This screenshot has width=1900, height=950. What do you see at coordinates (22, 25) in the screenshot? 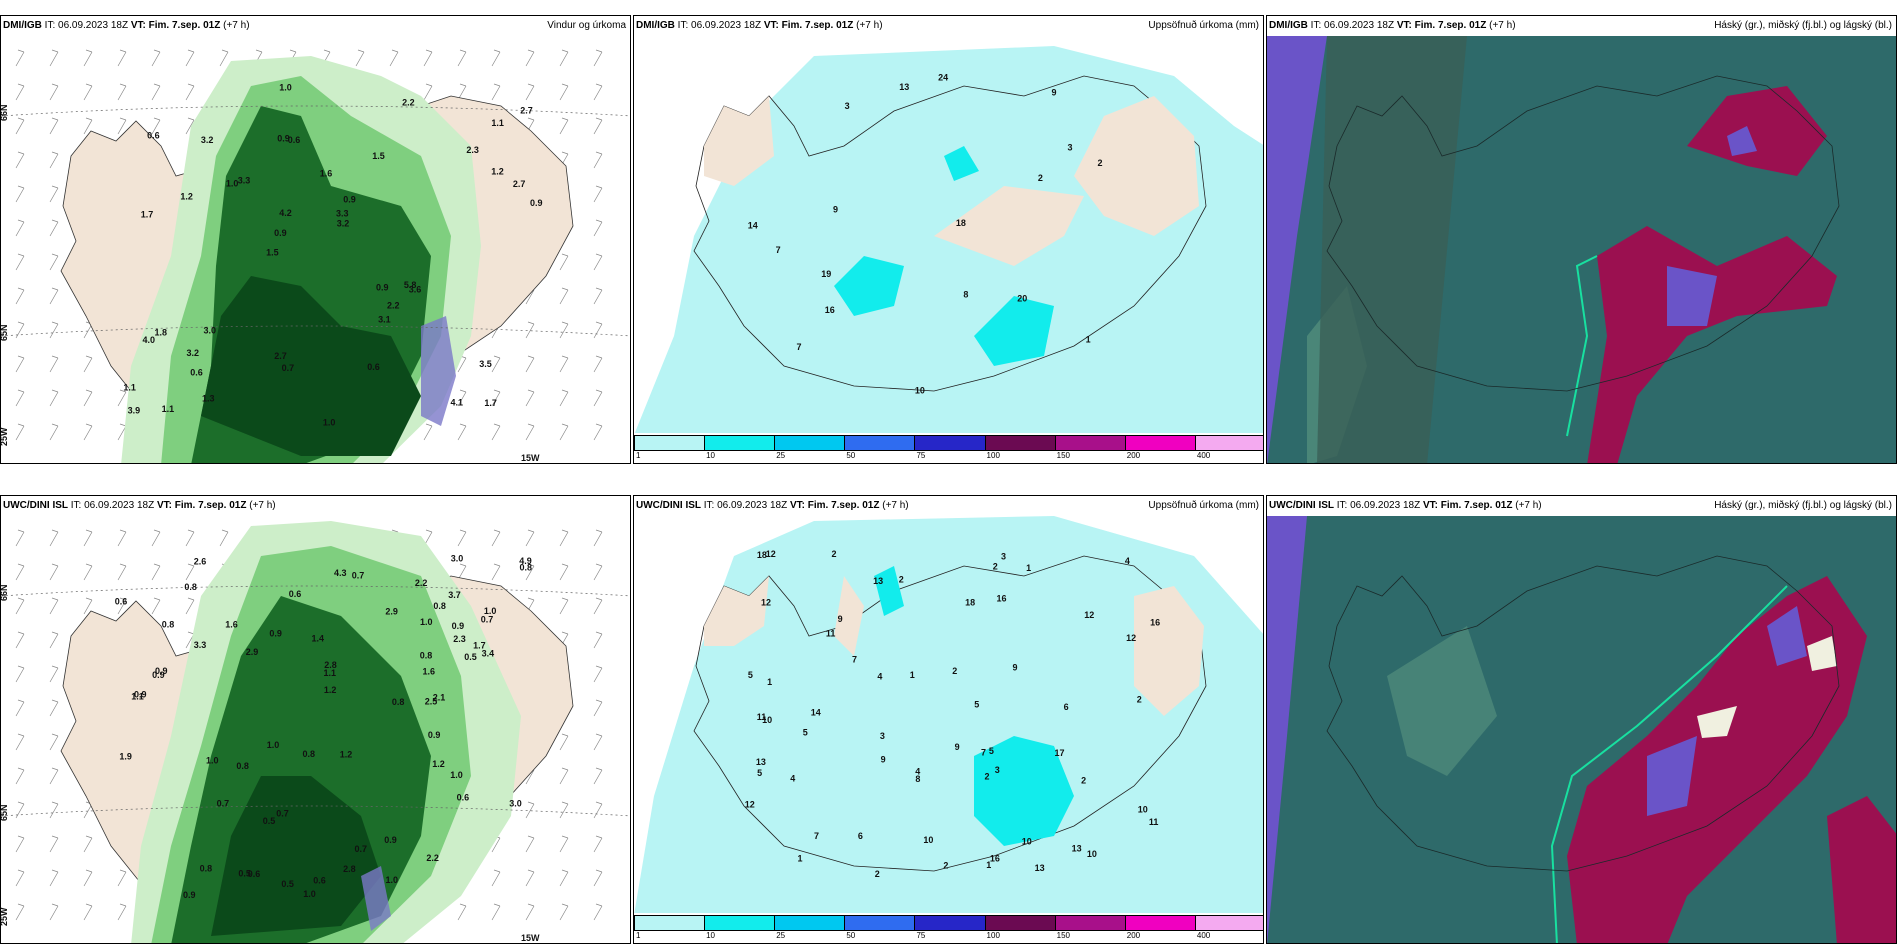
I see `model-name: DMI/IGB` at bounding box center [22, 25].